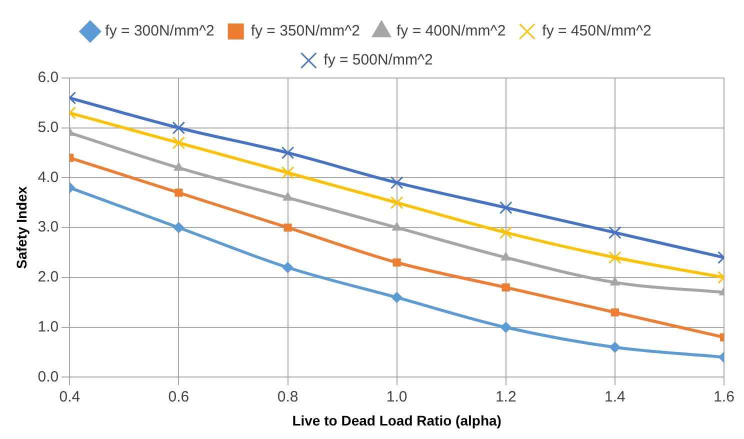  What do you see at coordinates (287, 397) in the screenshot?
I see `x-tick-label: 0.8` at bounding box center [287, 397].